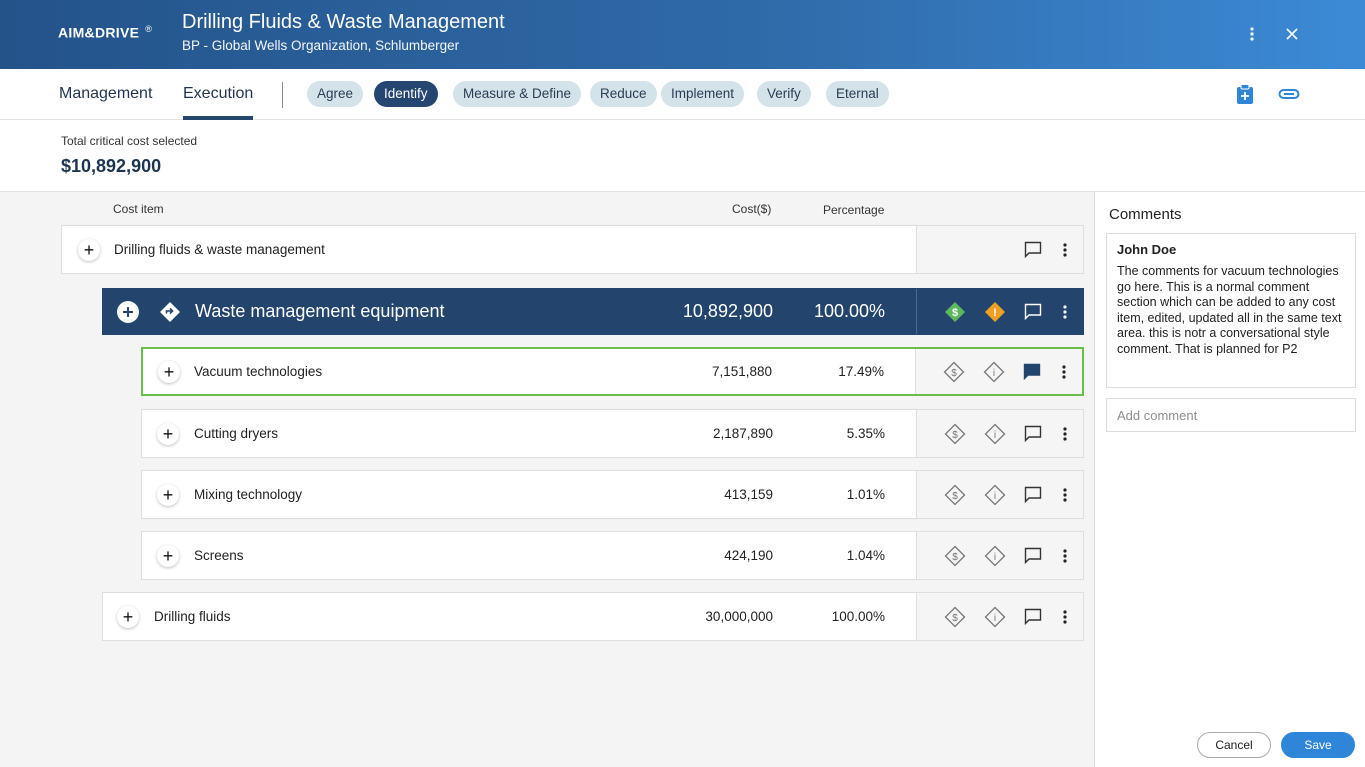 The height and width of the screenshot is (767, 1365). Describe the element at coordinates (1245, 94) in the screenshot. I see `clipboard-add-icon` at that location.